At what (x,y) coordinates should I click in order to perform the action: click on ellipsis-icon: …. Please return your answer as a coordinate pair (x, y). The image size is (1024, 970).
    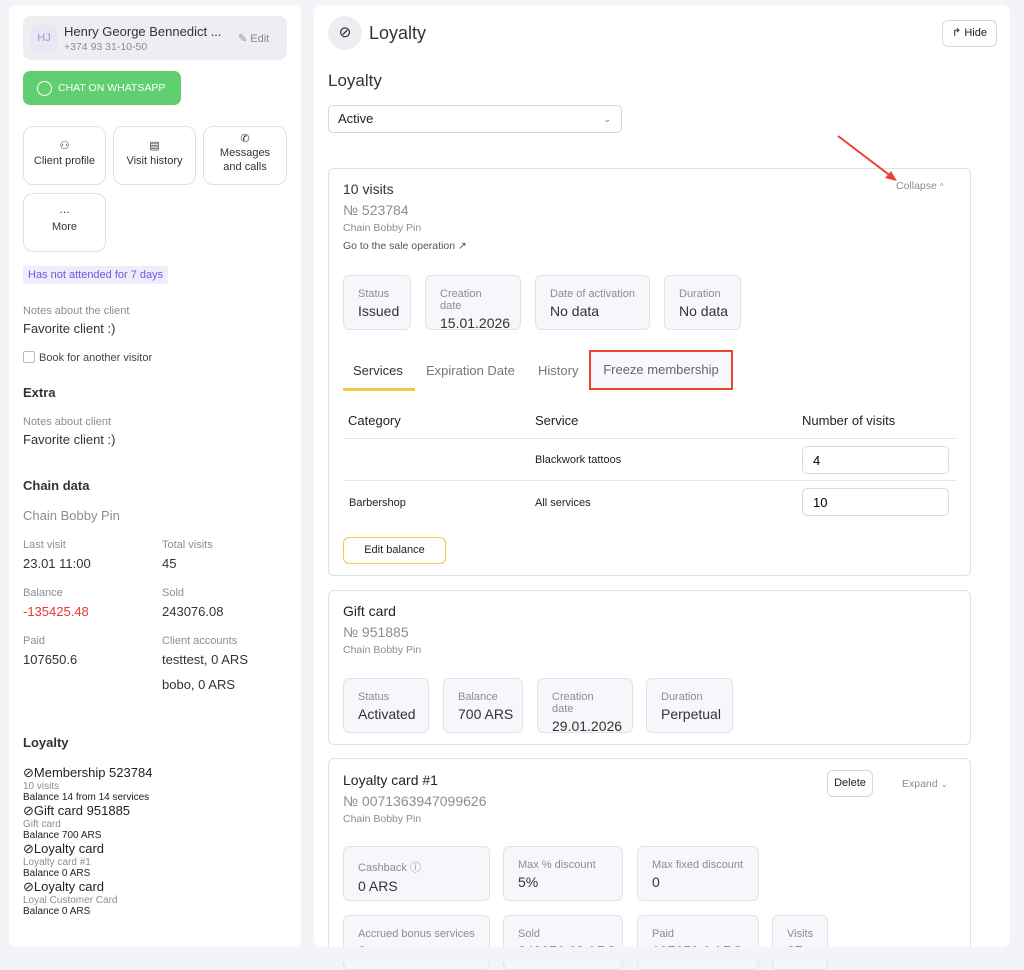
    Looking at the image, I should click on (64, 210).